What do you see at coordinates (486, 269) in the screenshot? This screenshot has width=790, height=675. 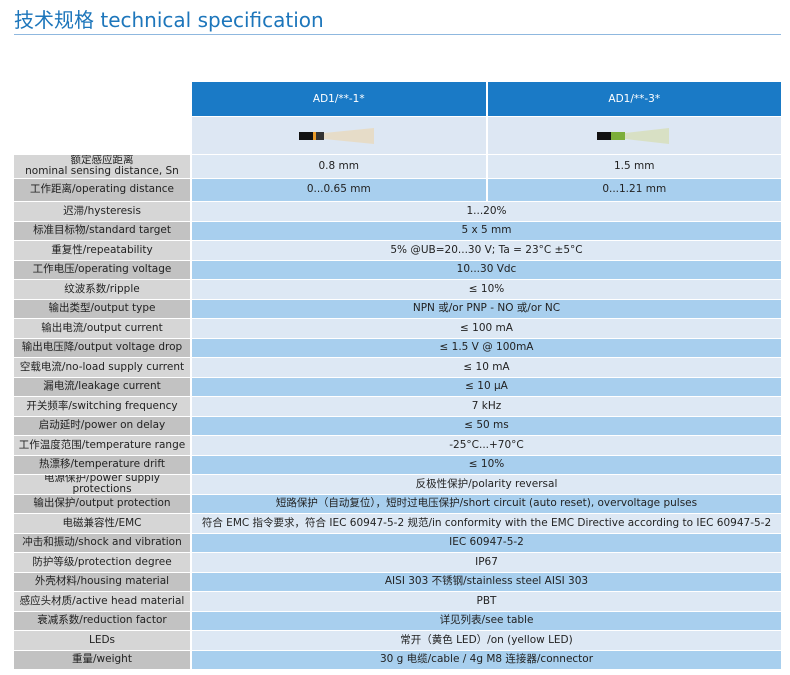 I see `spec-value: 10...30 Vdc` at bounding box center [486, 269].